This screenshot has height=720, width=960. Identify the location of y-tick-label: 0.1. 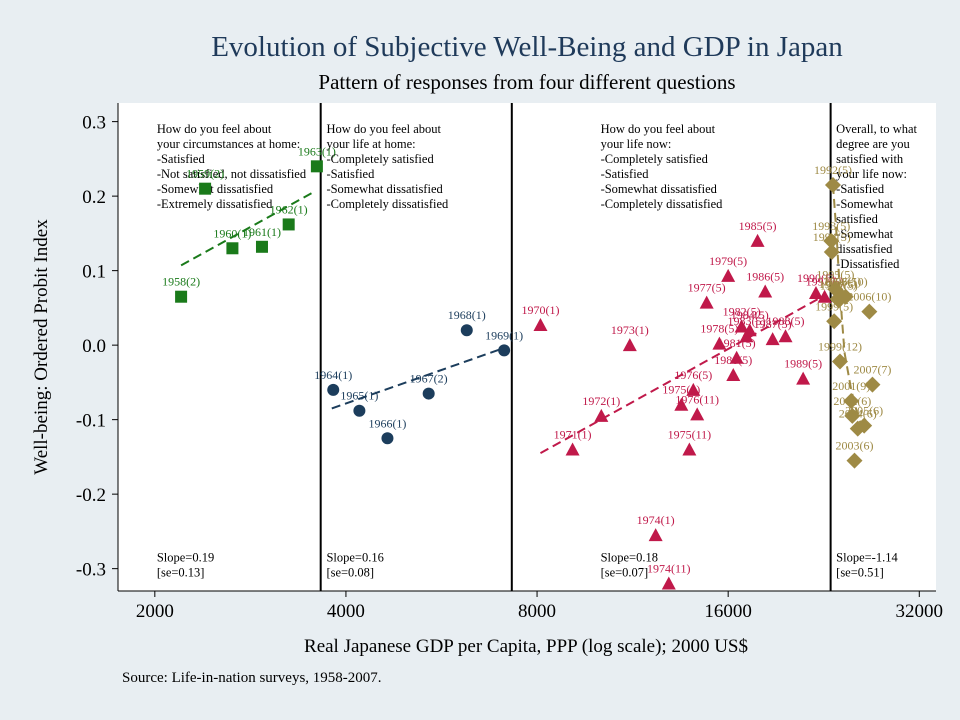
(94, 272).